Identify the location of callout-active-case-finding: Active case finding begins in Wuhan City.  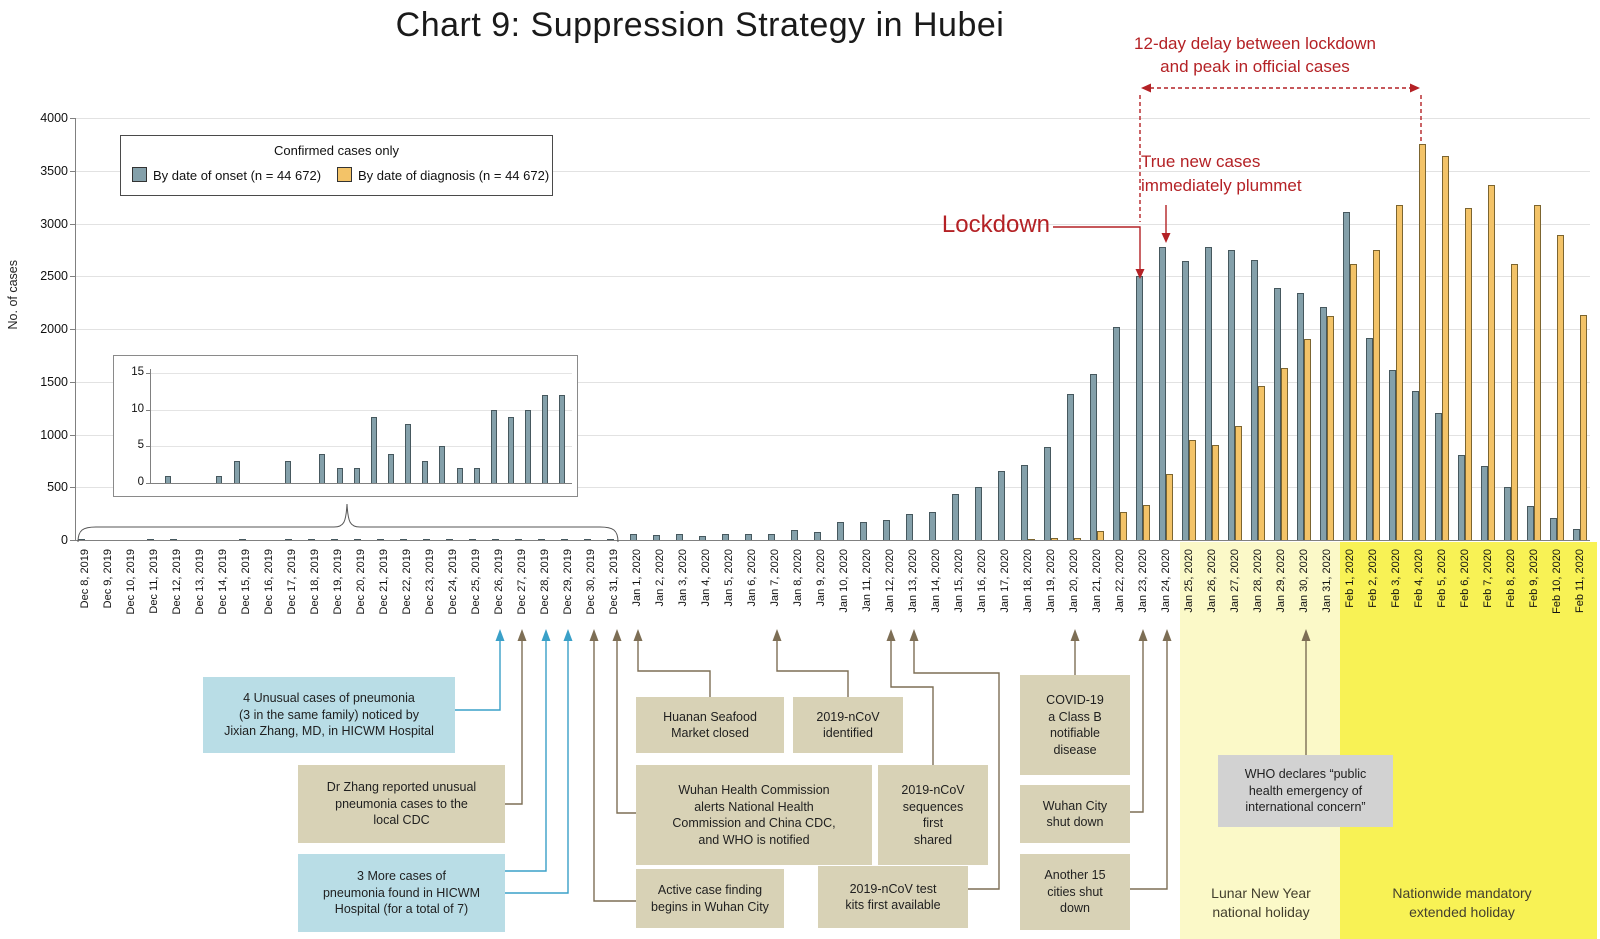
(710, 898).